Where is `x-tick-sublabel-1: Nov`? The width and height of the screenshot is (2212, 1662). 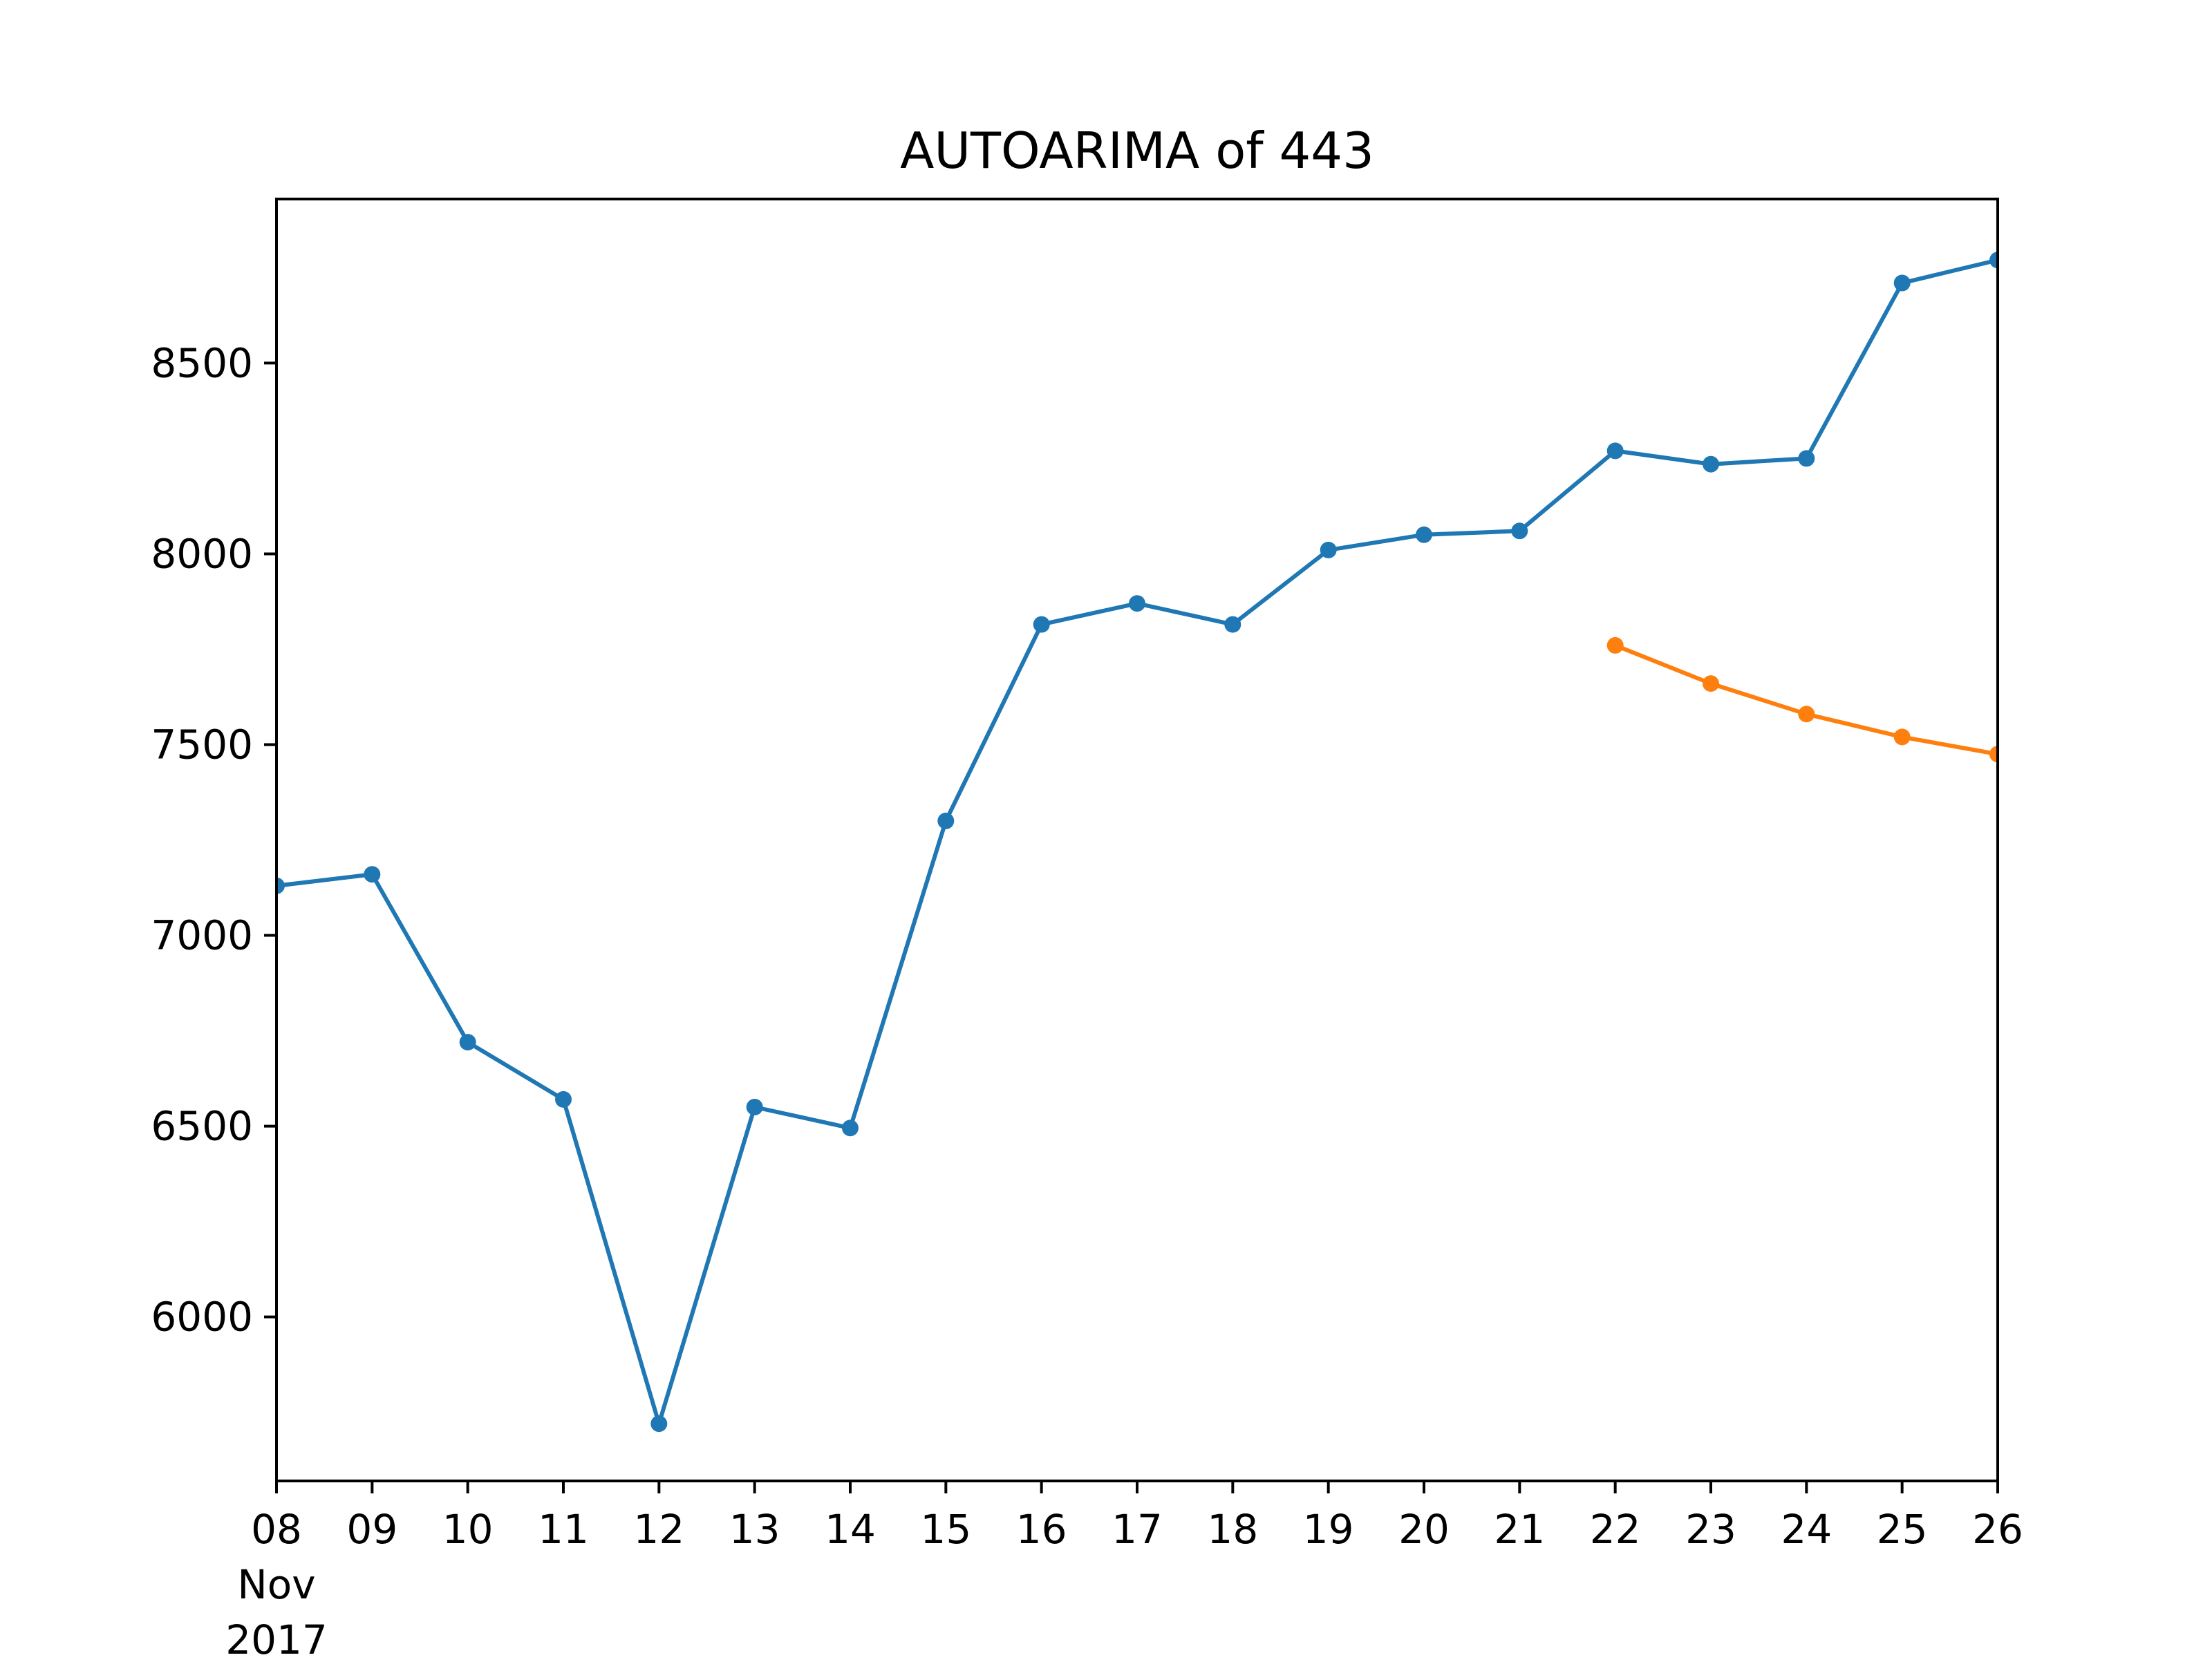 x-tick-sublabel-1: Nov is located at coordinates (276, 1584).